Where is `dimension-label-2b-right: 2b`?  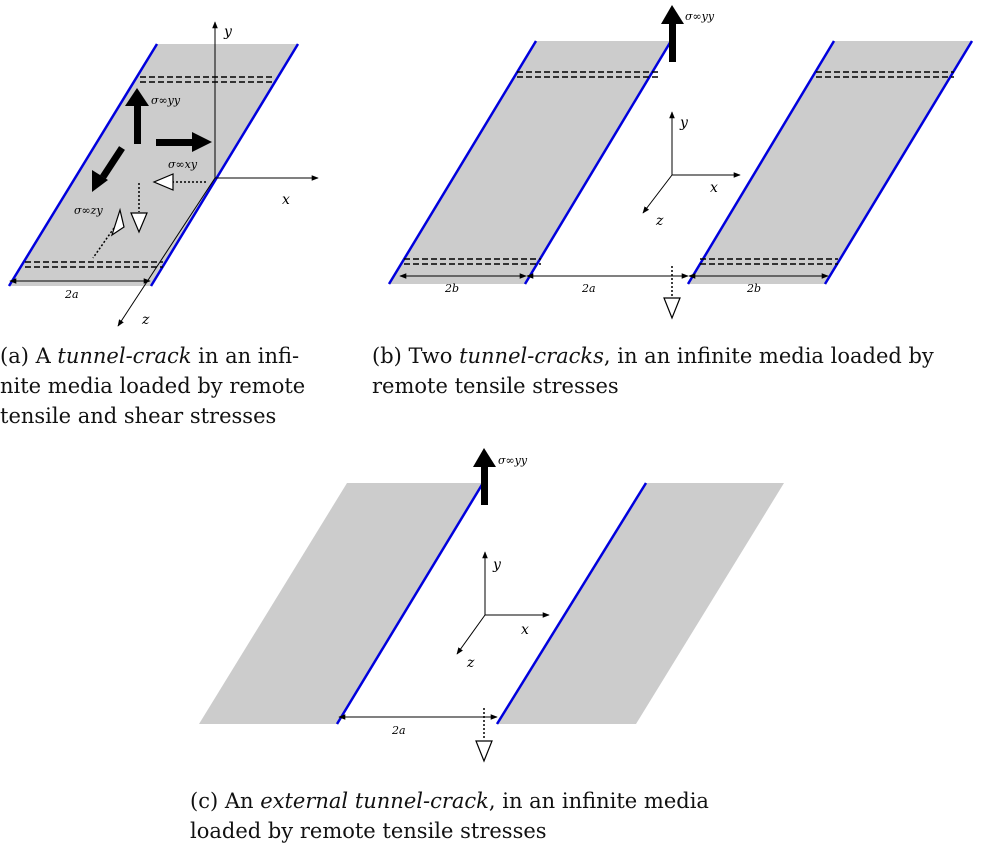 dimension-label-2b-right: 2b is located at coordinates (753, 288).